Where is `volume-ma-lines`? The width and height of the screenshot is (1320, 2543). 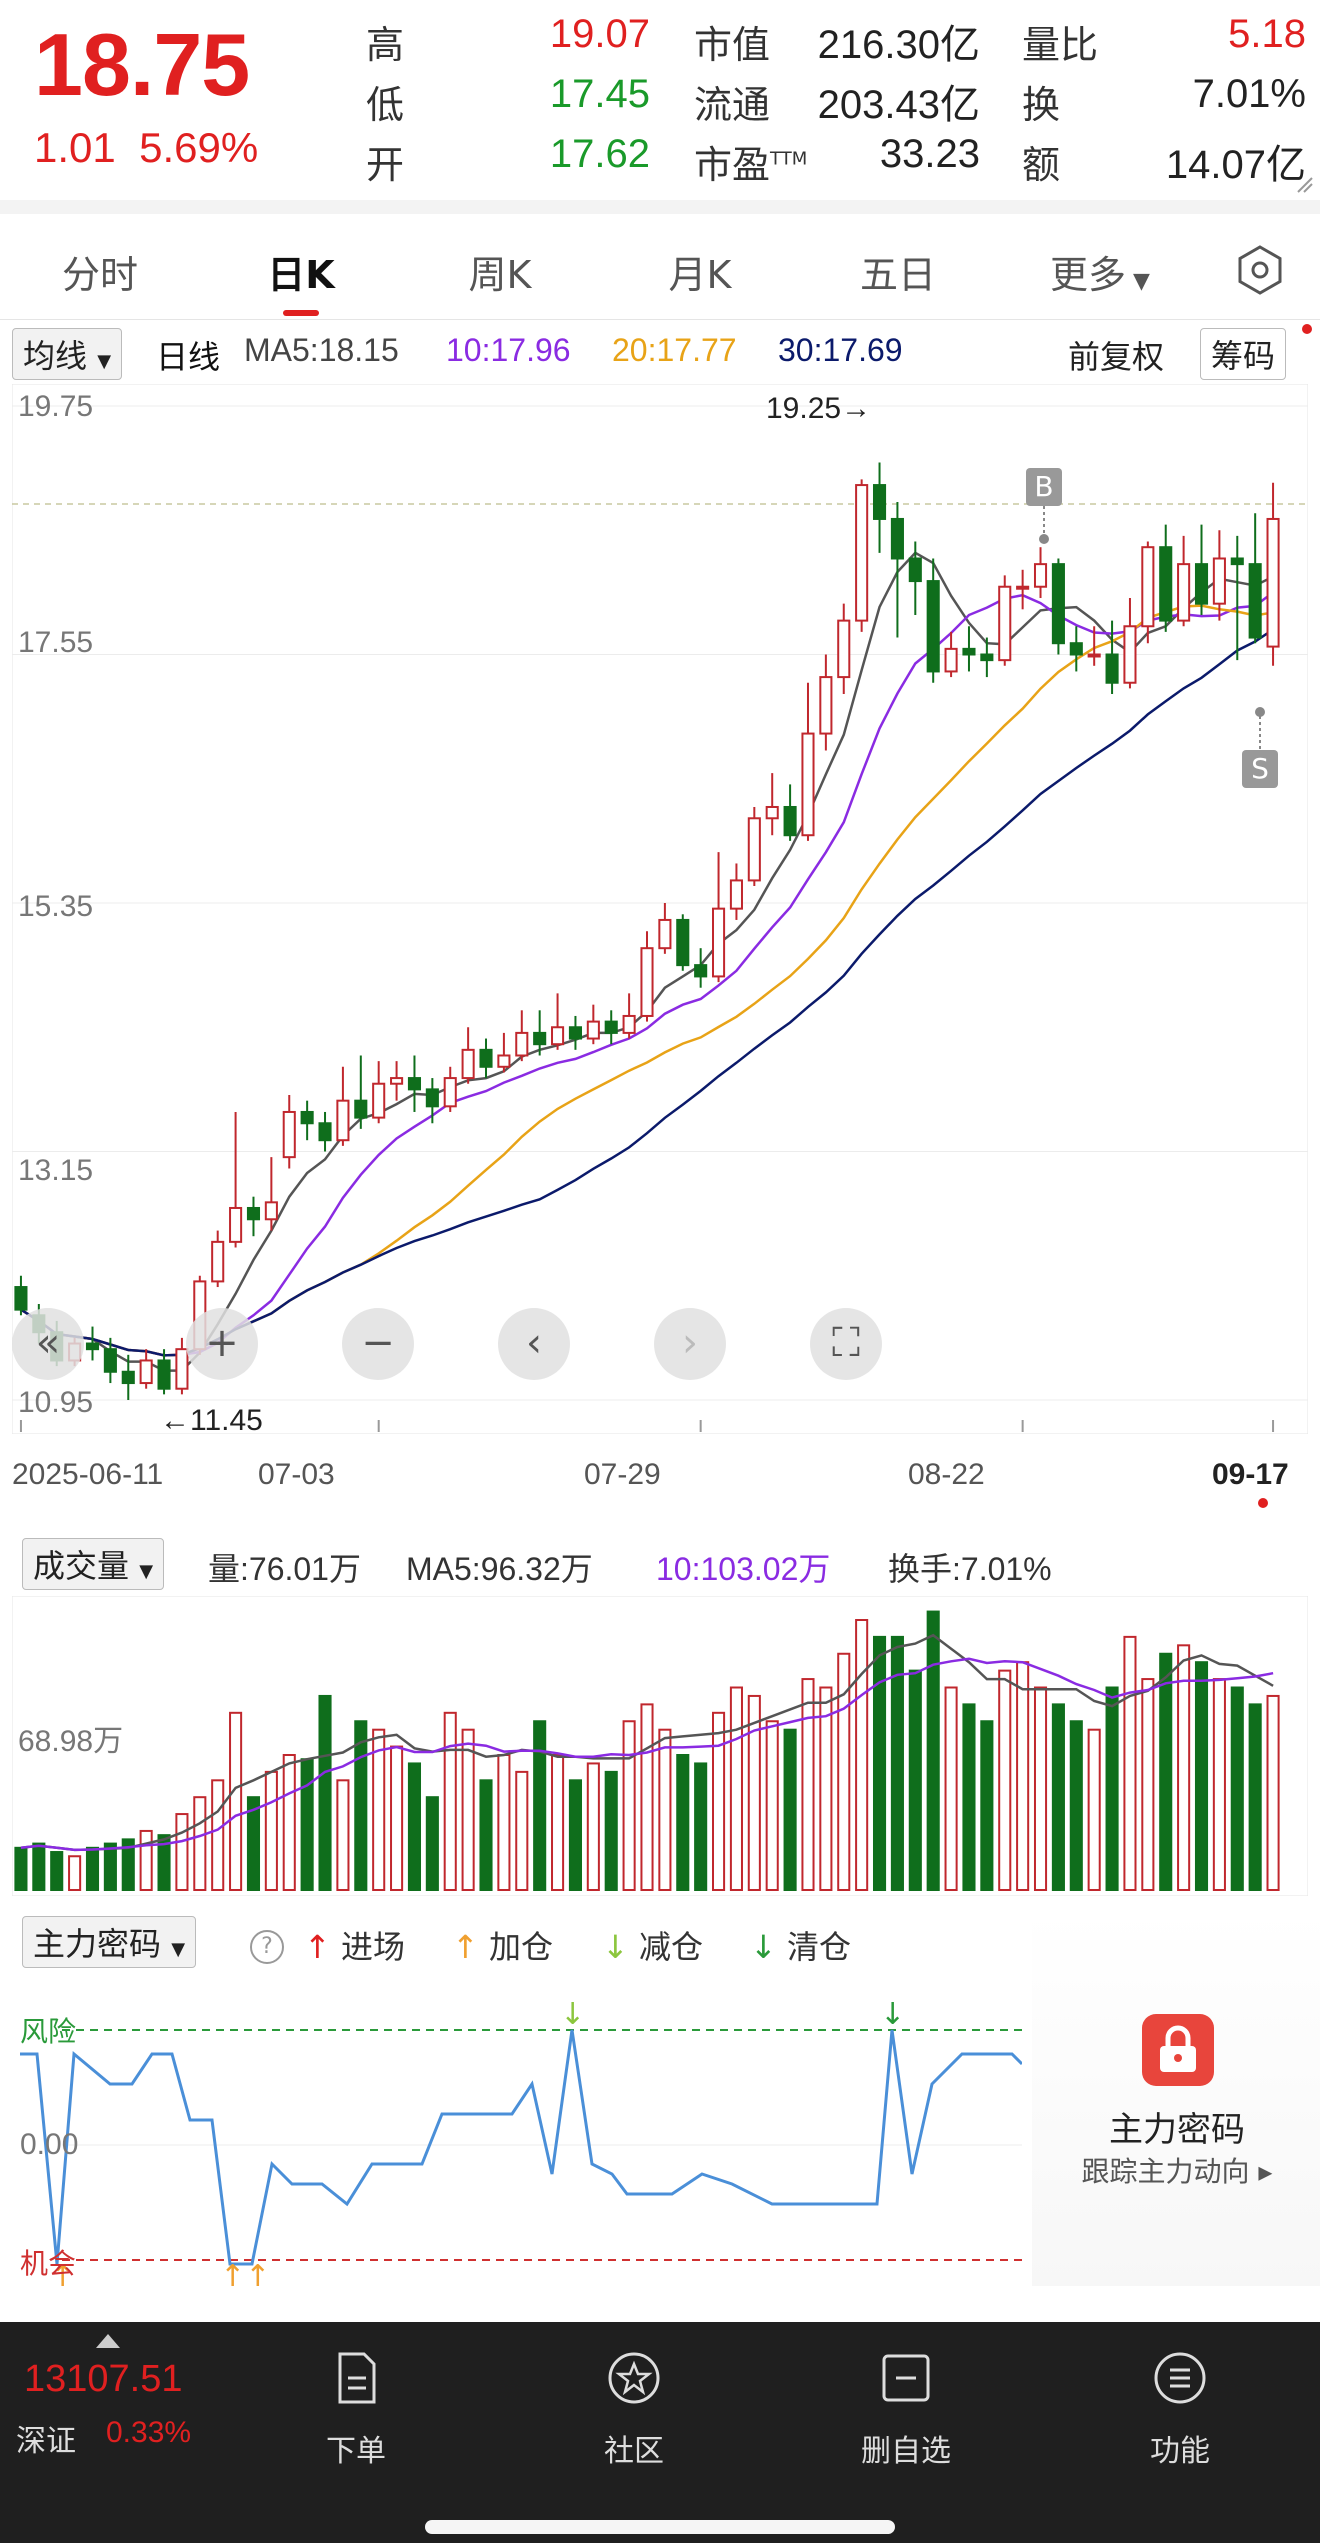
volume-ma-lines is located at coordinates (647, 1742).